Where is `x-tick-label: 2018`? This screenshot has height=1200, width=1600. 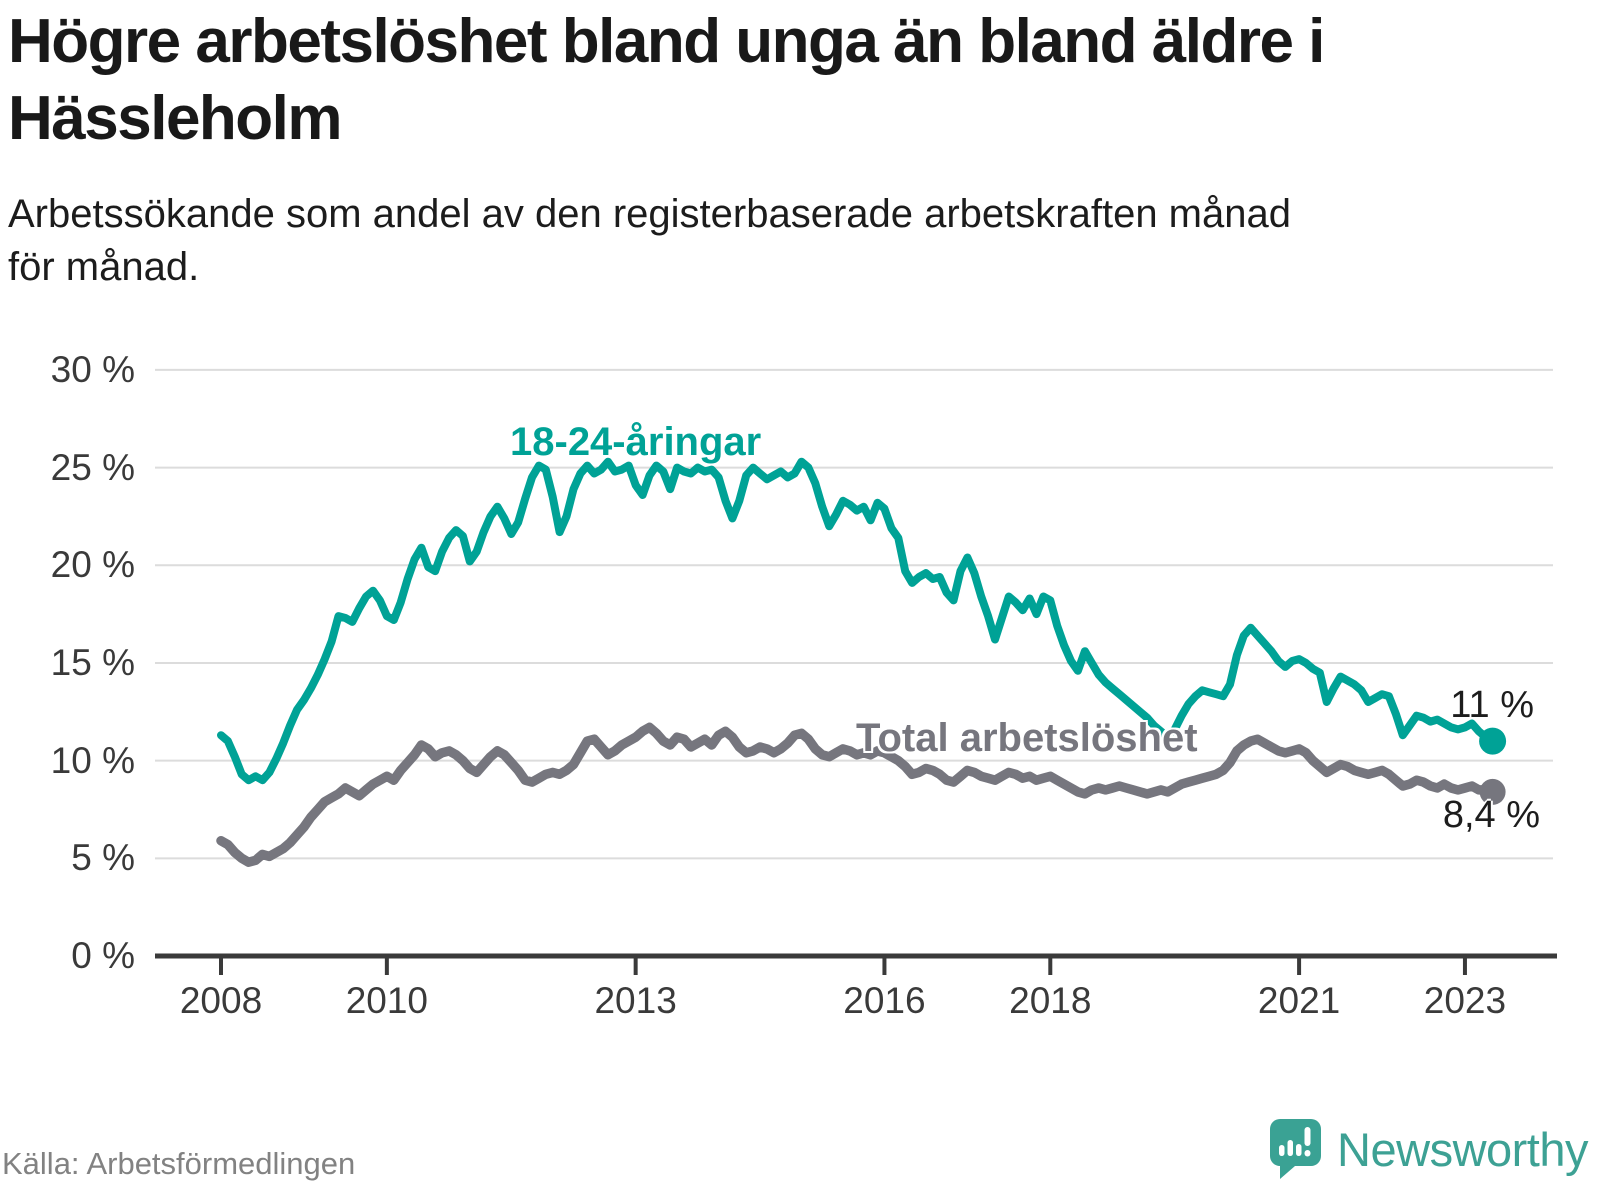
x-tick-label: 2018 is located at coordinates (1050, 1000).